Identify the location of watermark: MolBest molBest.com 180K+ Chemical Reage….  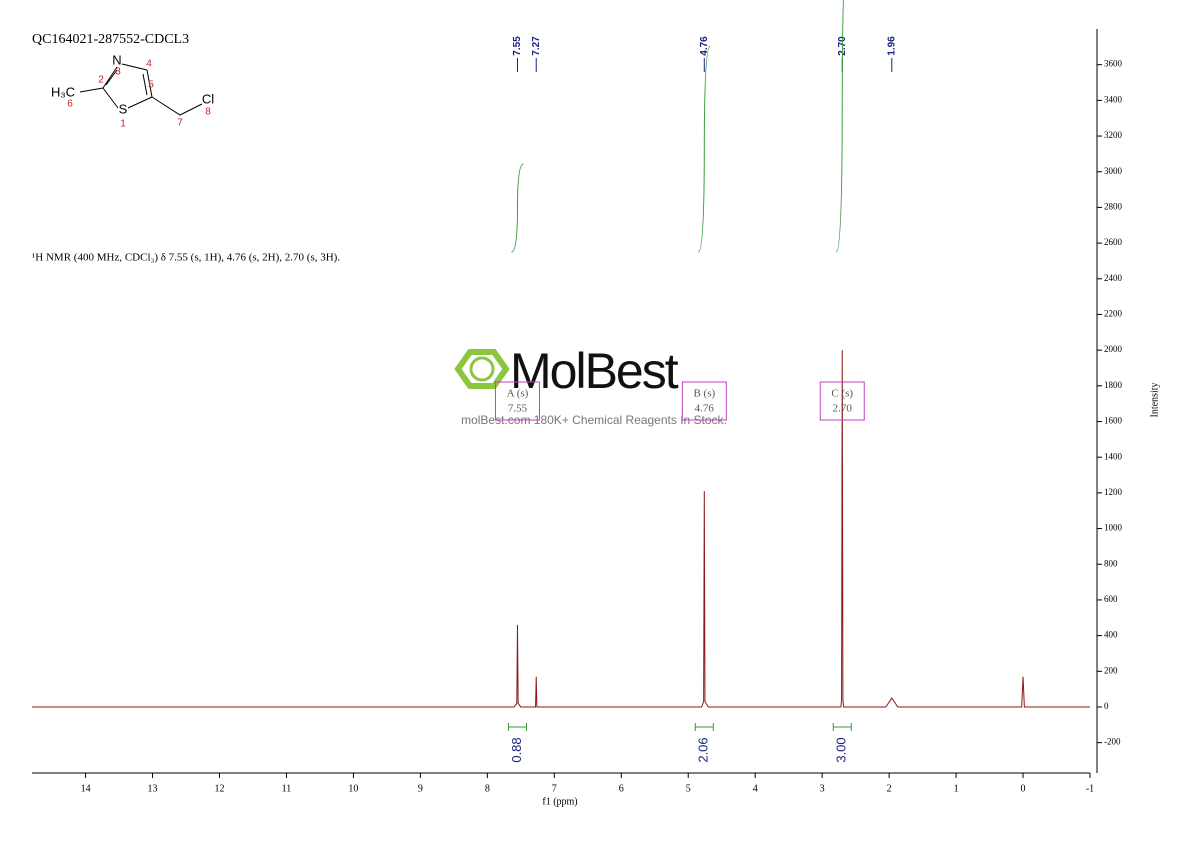
(590, 385).